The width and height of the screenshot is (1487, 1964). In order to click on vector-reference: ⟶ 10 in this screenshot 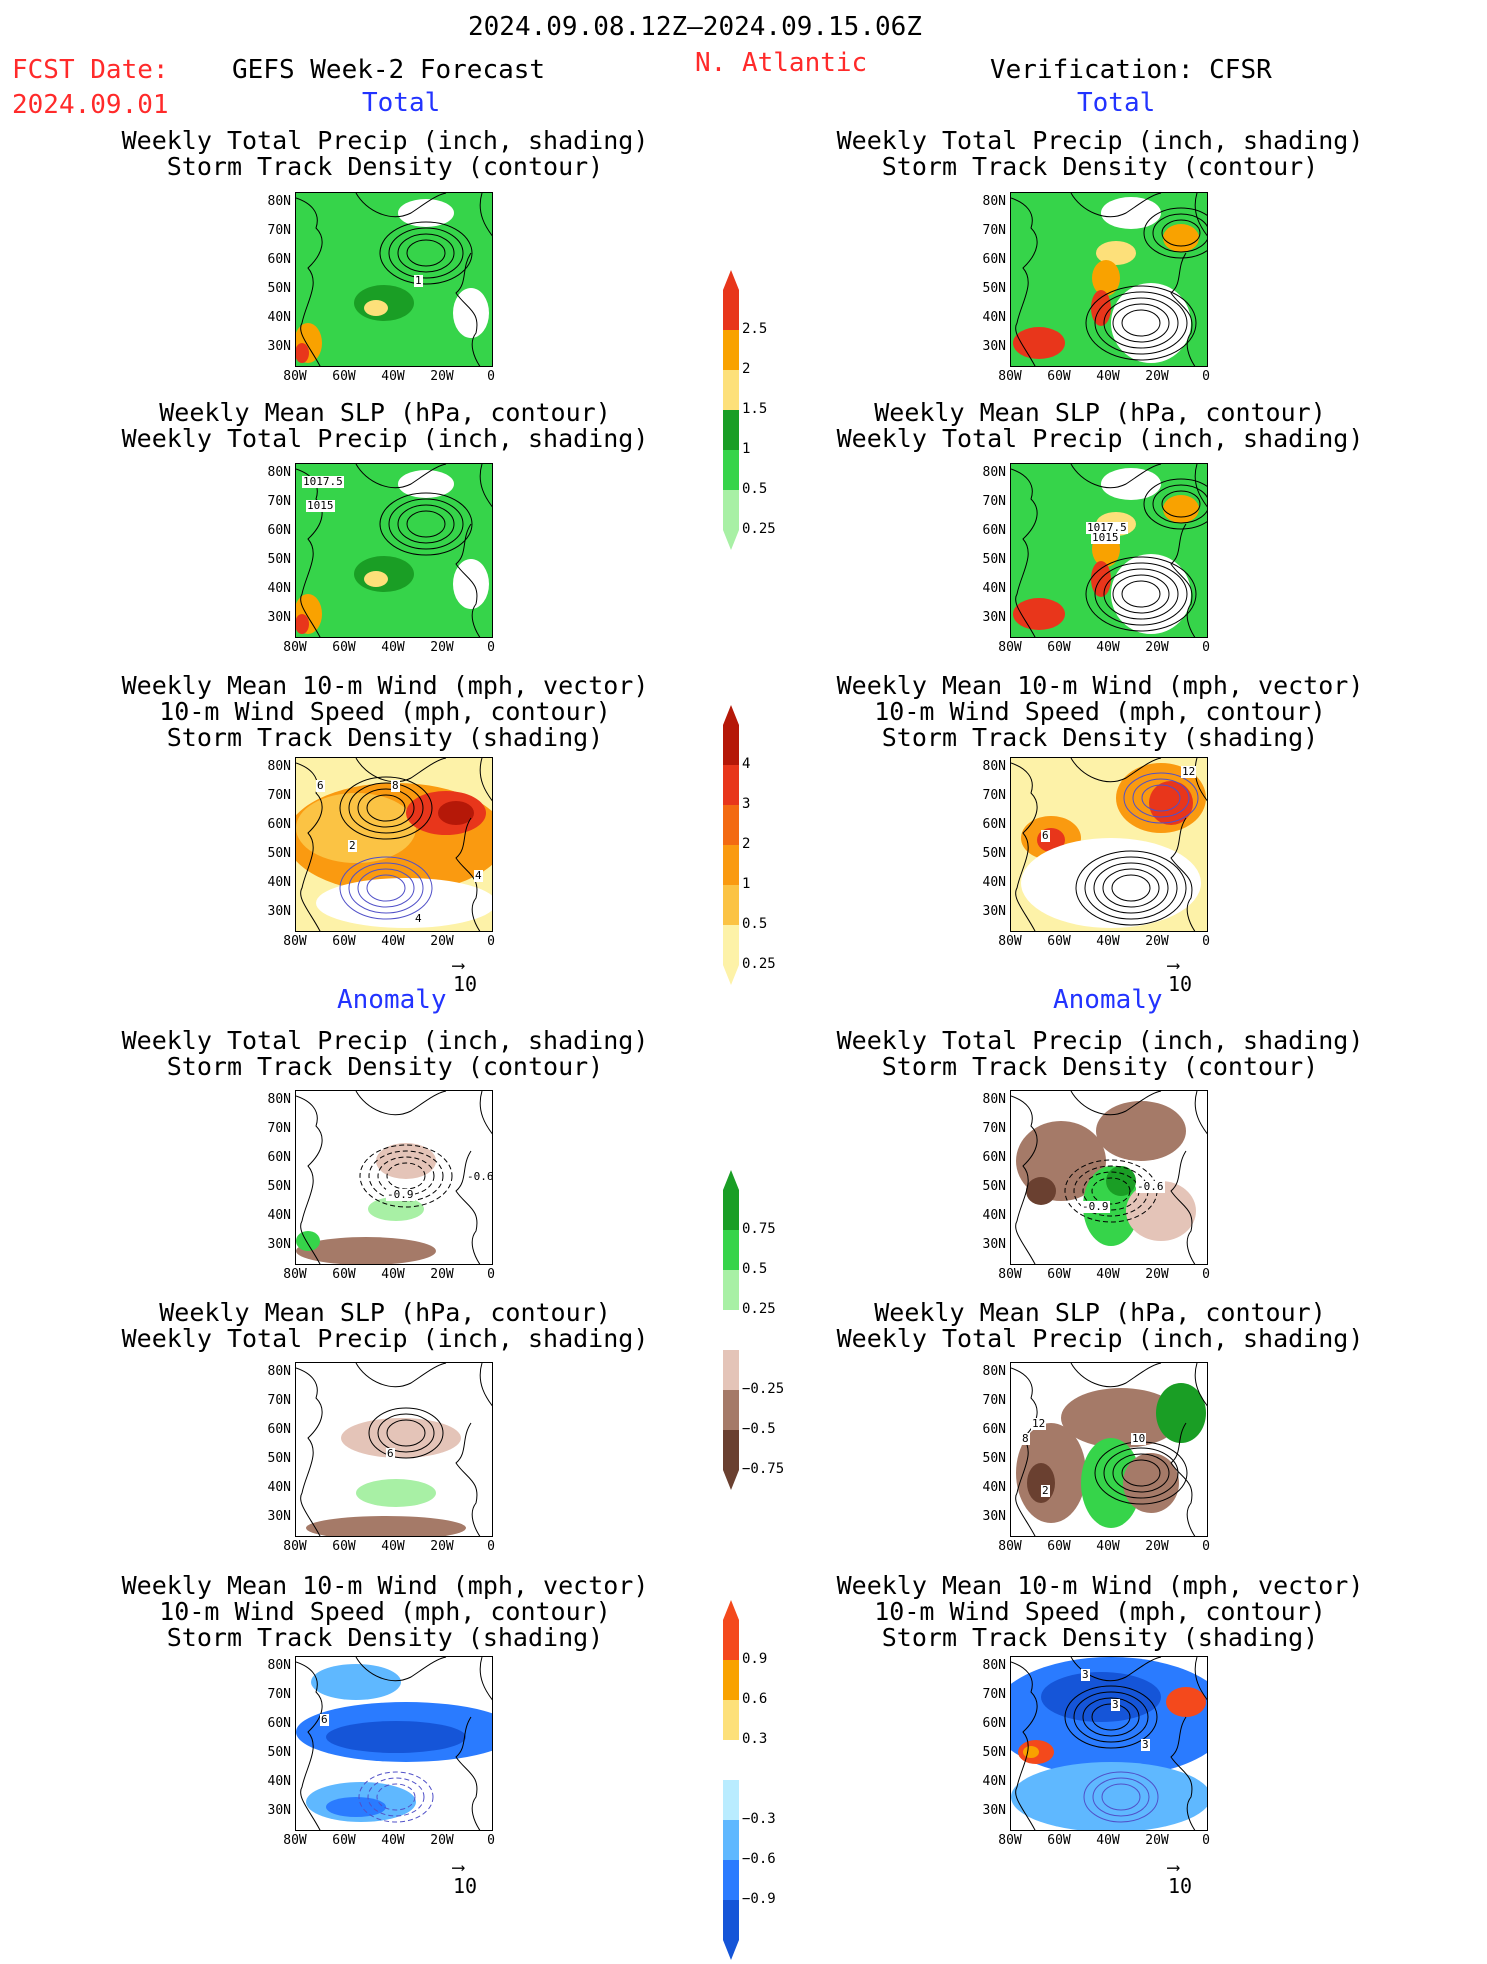, I will do `click(1180, 1878)`.